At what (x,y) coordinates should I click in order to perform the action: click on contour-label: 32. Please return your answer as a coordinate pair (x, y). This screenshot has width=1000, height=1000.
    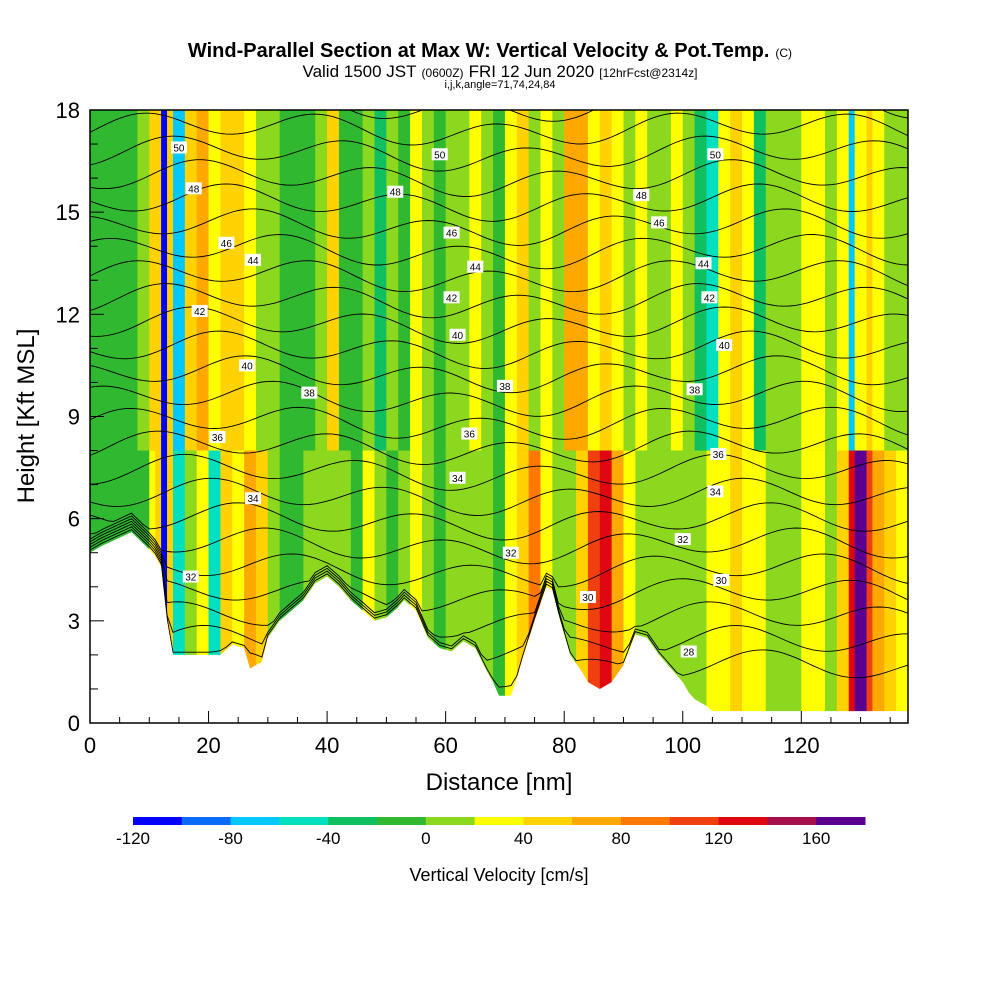
    Looking at the image, I should click on (190, 577).